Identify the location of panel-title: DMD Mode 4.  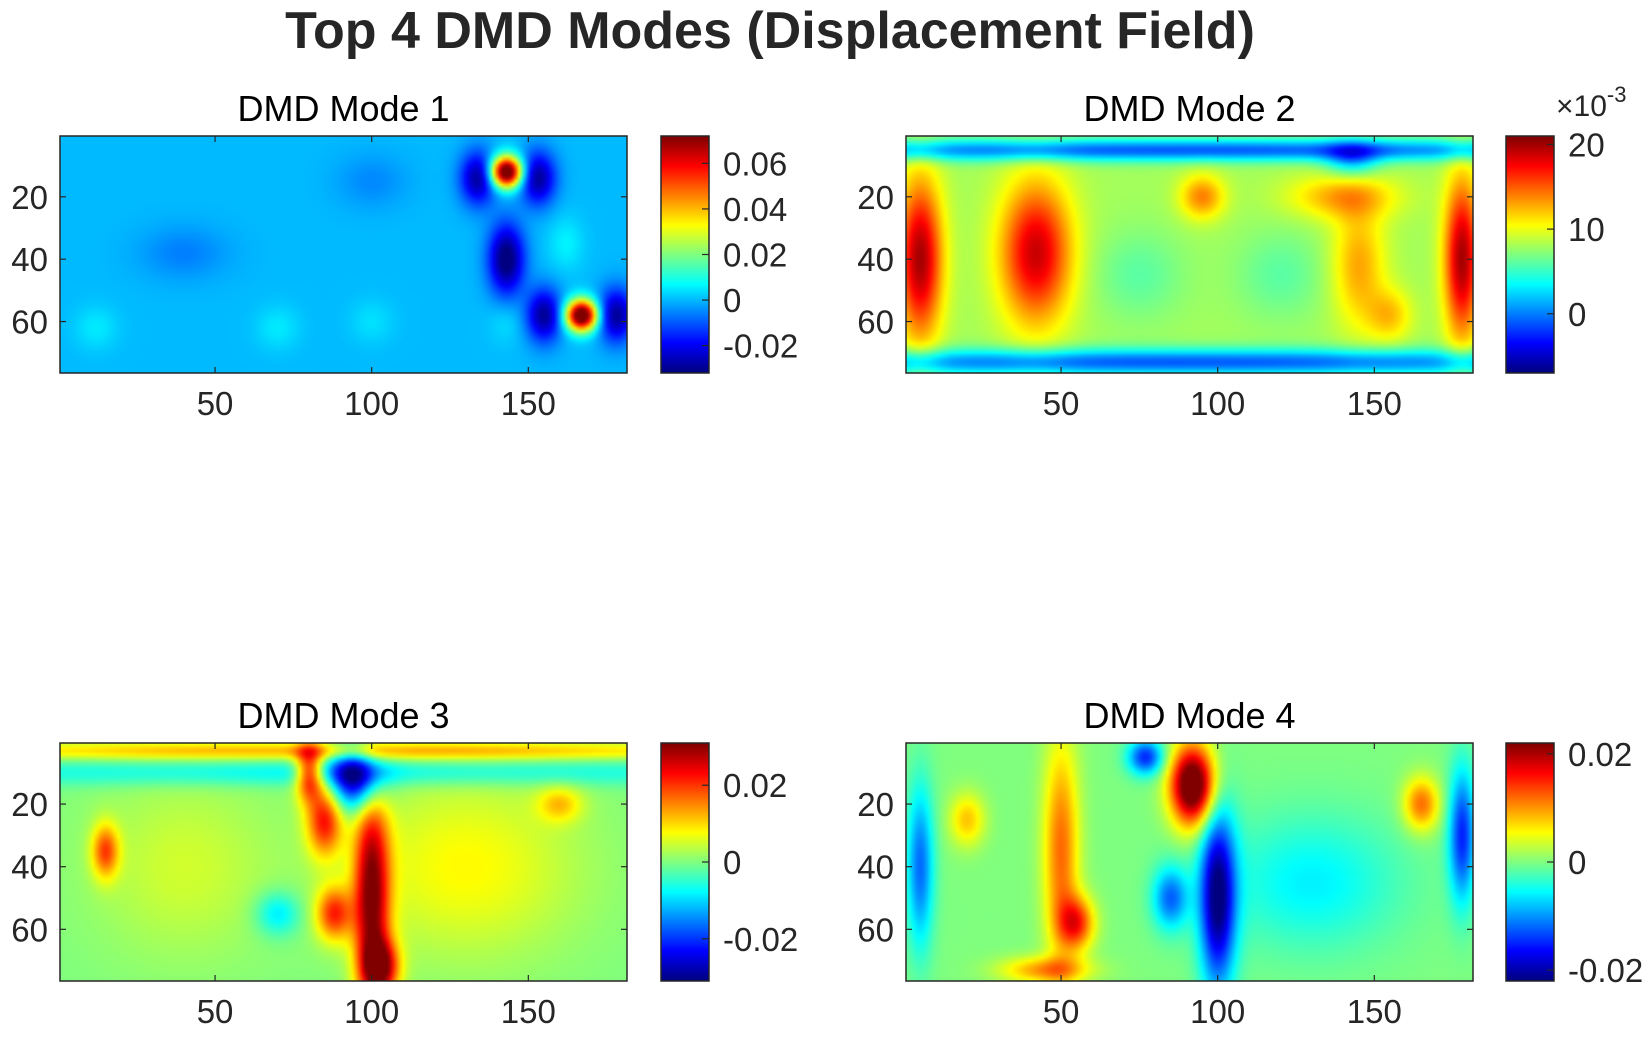
(1189, 715).